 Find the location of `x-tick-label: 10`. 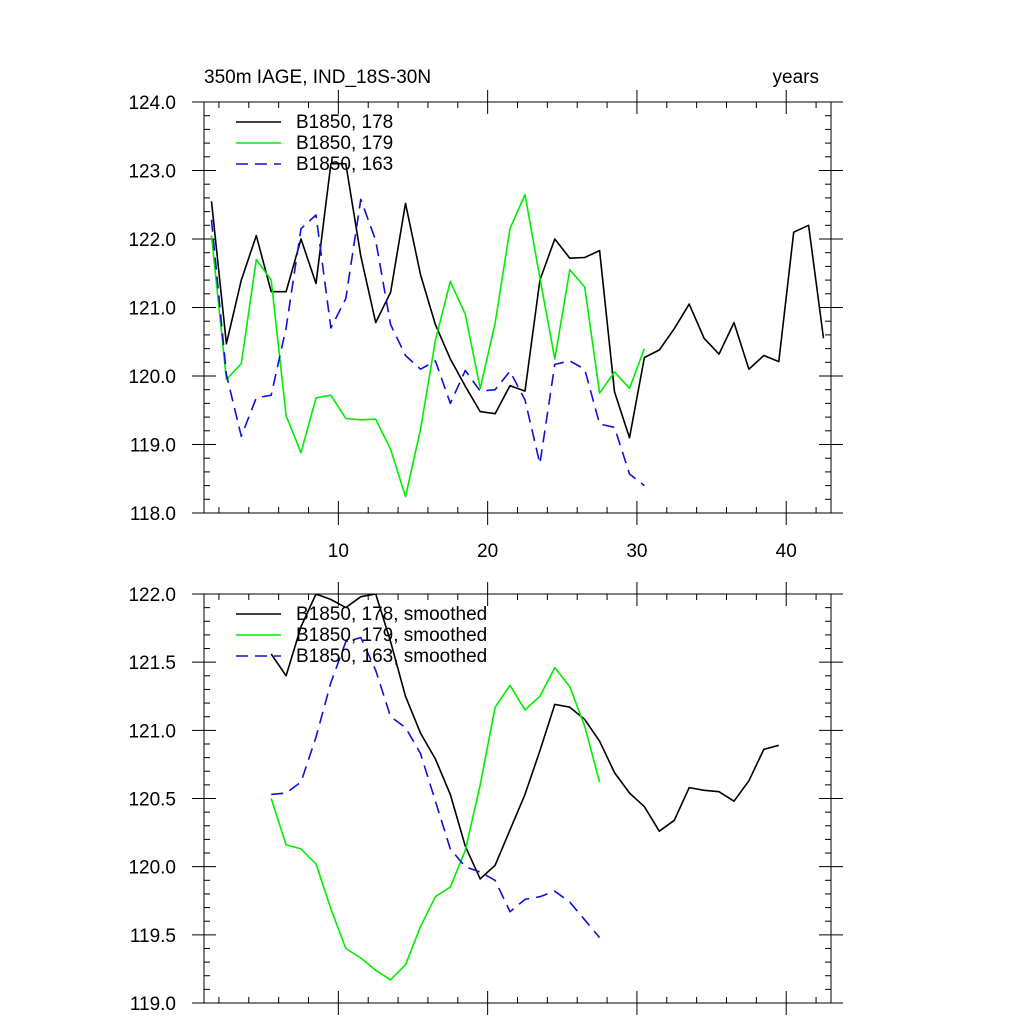

x-tick-label: 10 is located at coordinates (338, 551).